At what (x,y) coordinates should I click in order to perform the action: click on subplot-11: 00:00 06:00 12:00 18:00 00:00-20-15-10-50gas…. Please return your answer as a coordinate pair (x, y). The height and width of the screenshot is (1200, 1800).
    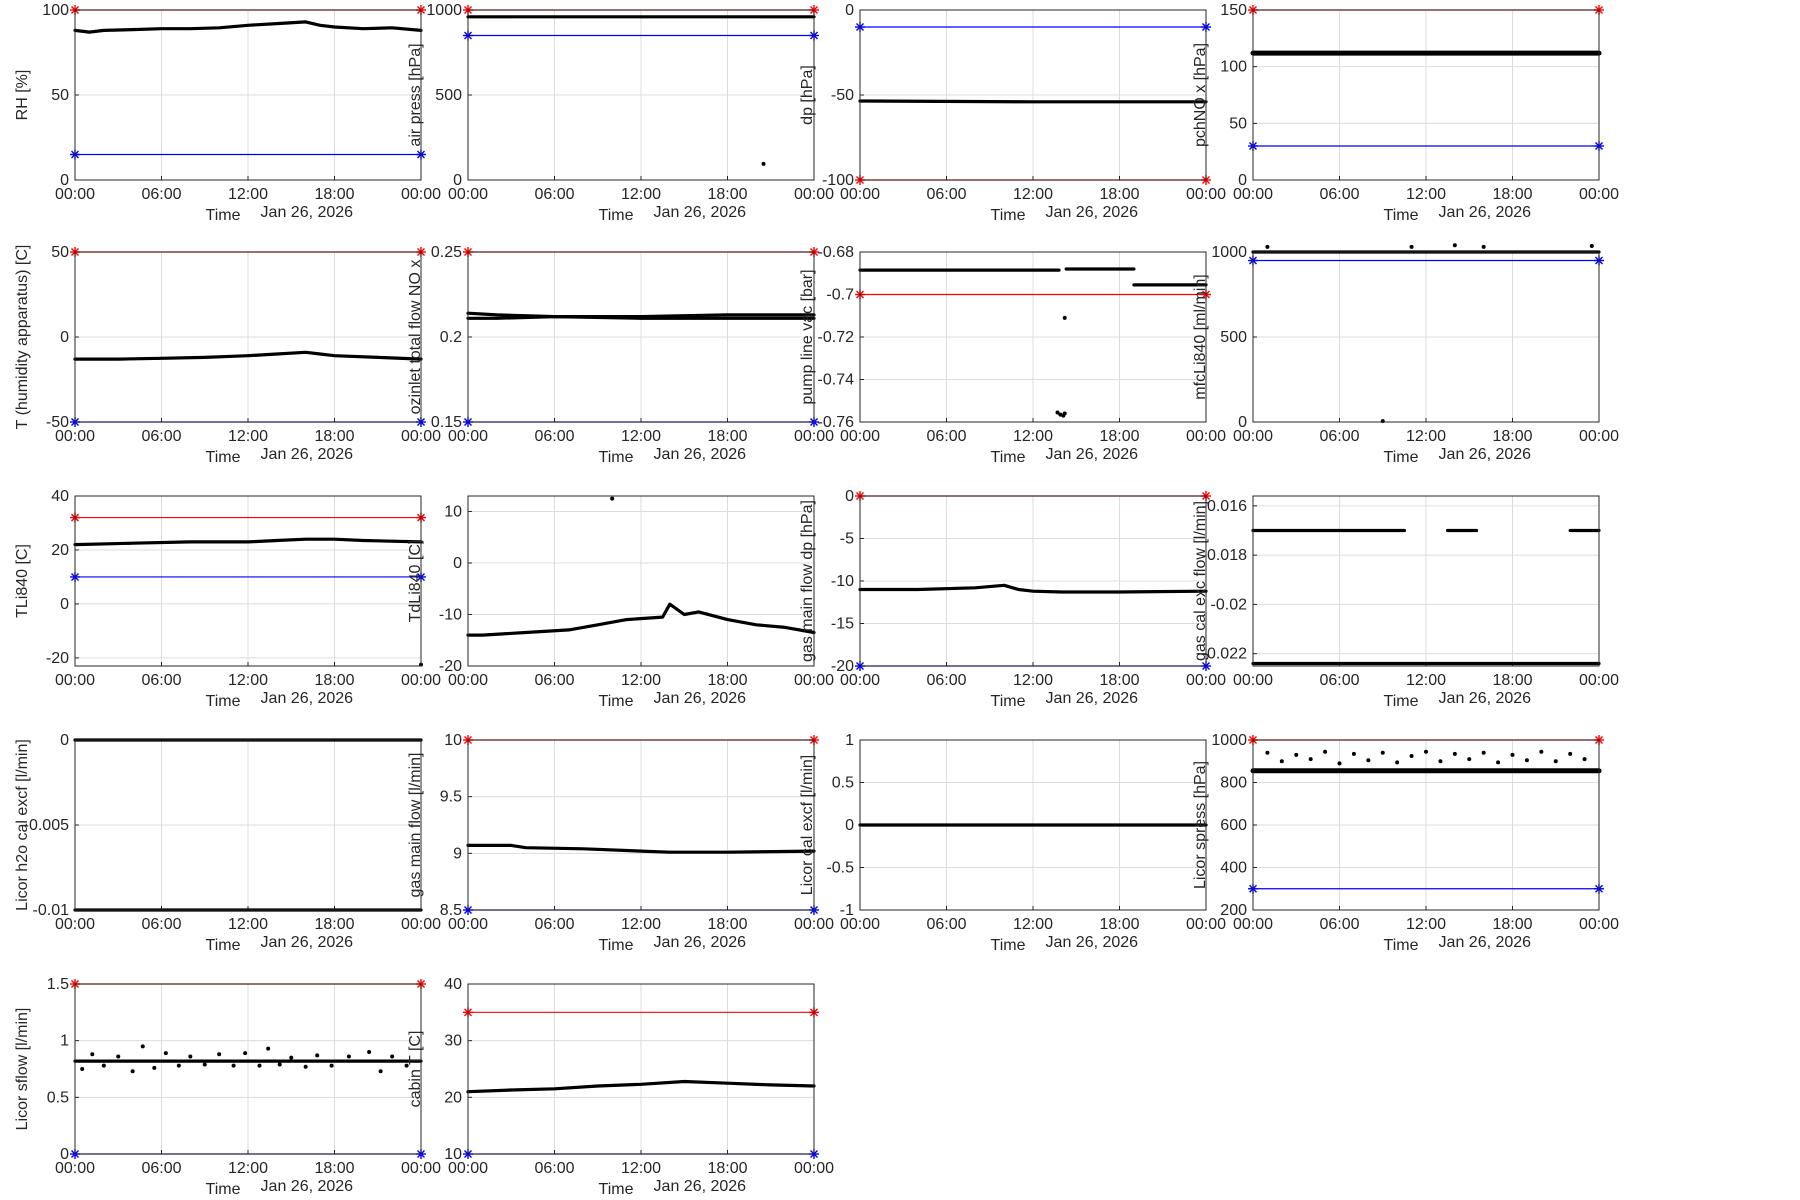
    Looking at the image, I should click on (1012, 599).